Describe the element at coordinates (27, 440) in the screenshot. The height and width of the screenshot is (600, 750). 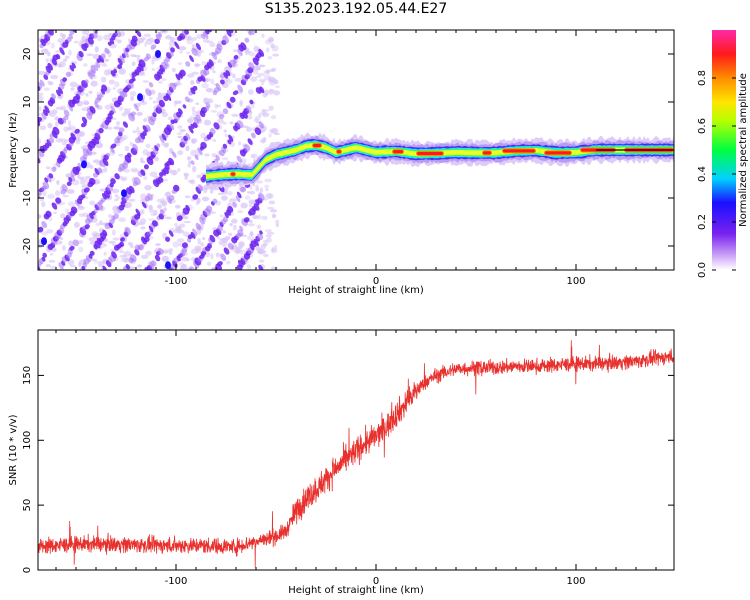
I see `bottom-y-tick-label: 100` at that location.